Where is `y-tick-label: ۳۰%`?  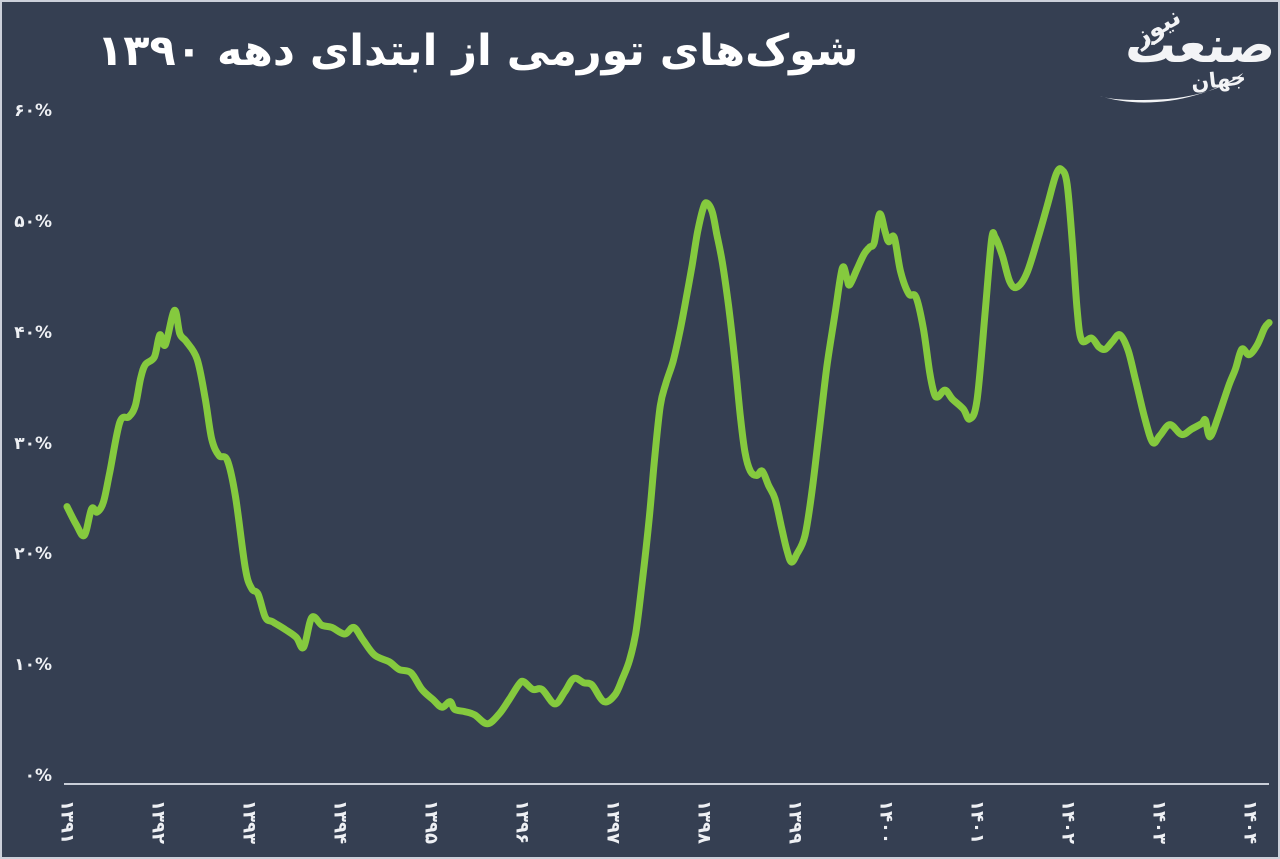
y-tick-label: ۳۰% is located at coordinates (33, 443).